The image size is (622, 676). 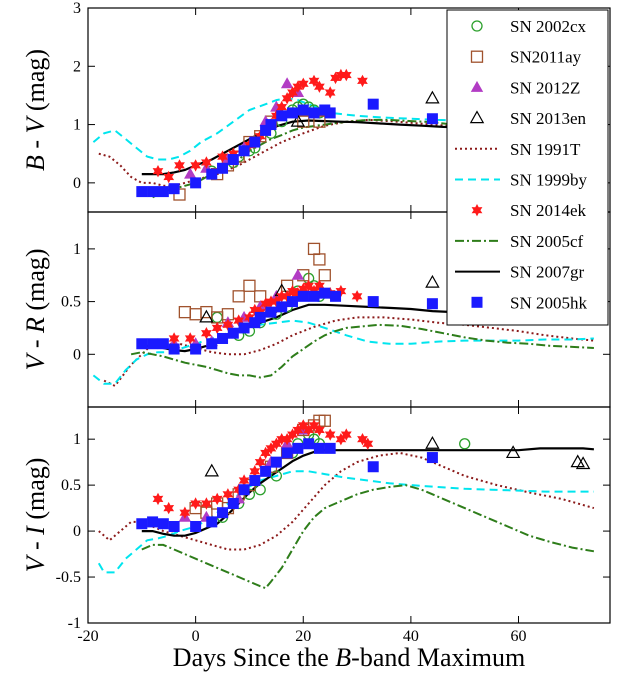 I want to click on data-point-sn-2012z, so click(x=190, y=173).